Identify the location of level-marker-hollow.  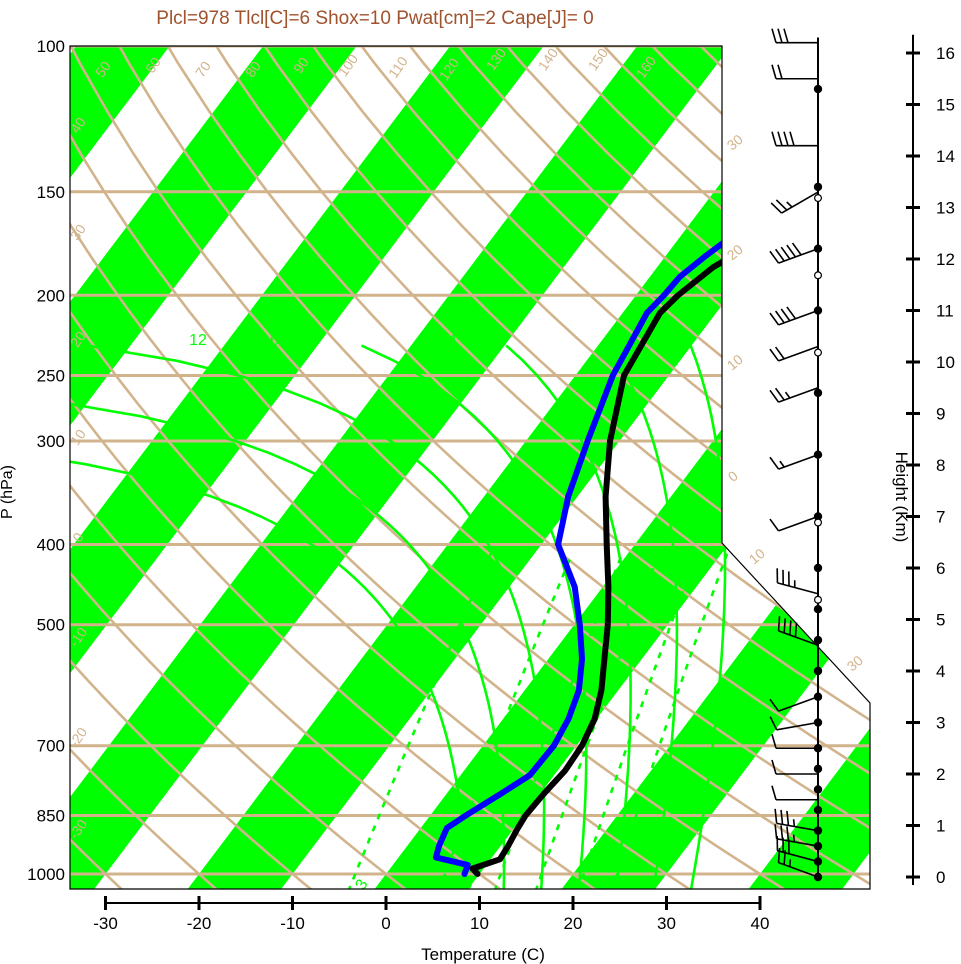
(817, 522).